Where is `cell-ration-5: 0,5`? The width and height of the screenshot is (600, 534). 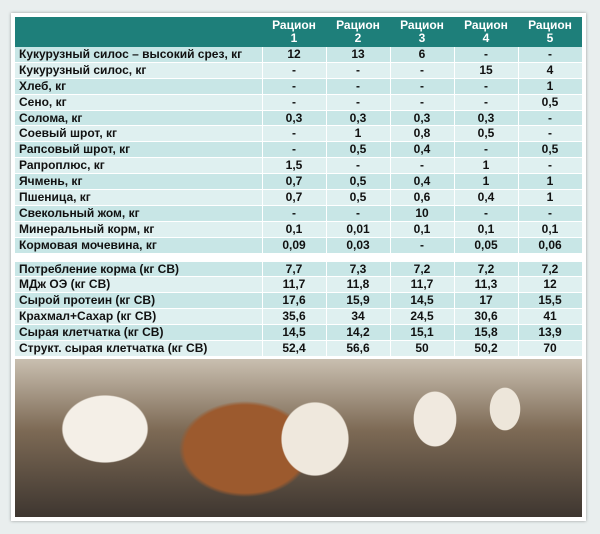
cell-ration-5: 0,5 is located at coordinates (550, 150).